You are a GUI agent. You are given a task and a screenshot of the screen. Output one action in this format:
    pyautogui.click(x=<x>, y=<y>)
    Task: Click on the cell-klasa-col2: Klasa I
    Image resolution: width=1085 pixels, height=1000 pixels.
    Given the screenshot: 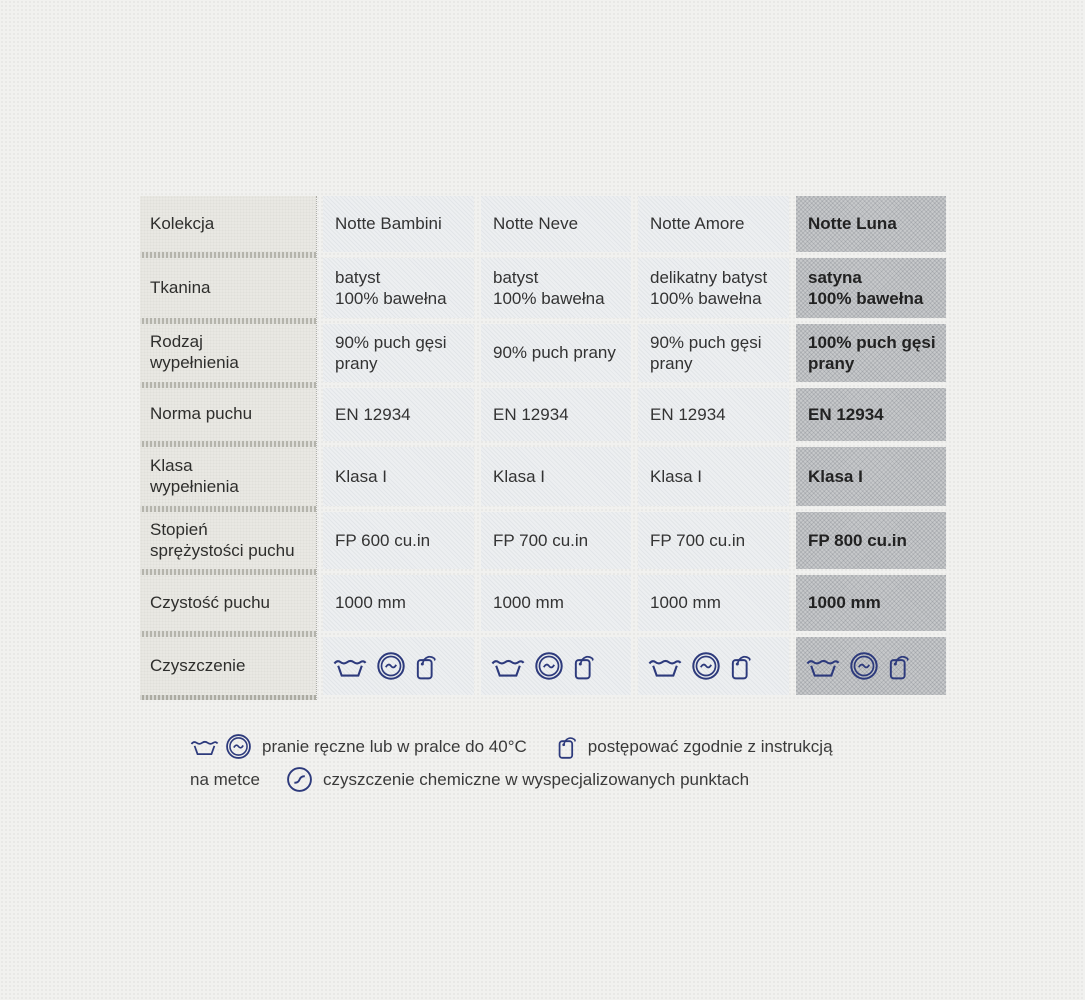 What is the action you would take?
    pyautogui.click(x=556, y=476)
    